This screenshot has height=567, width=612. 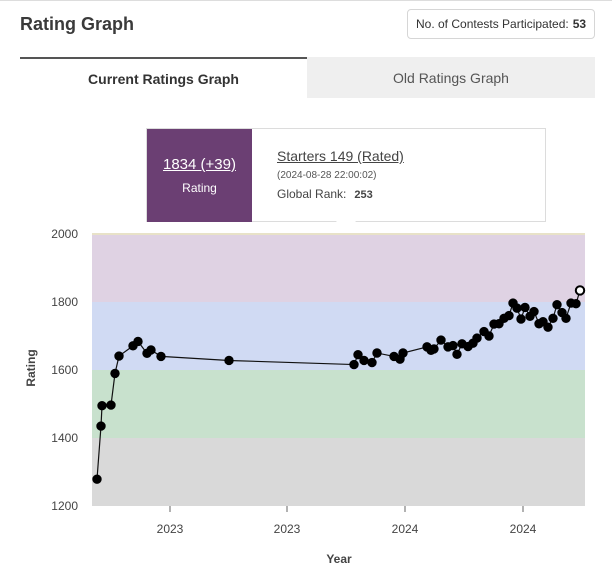 What do you see at coordinates (64, 302) in the screenshot?
I see `y-tick-label: 1800` at bounding box center [64, 302].